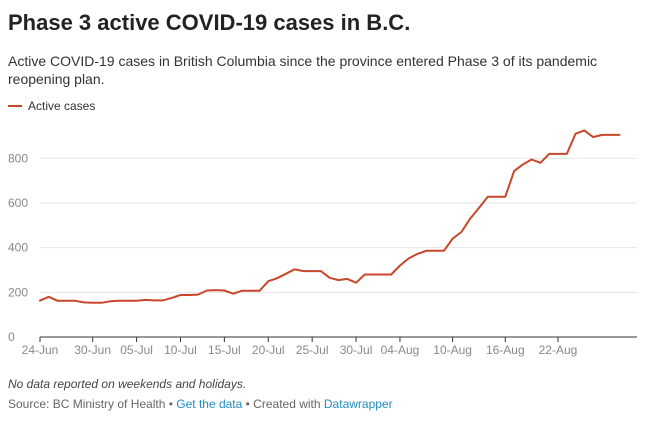  What do you see at coordinates (40, 350) in the screenshot?
I see `x-tick-label: 24-Jun` at bounding box center [40, 350].